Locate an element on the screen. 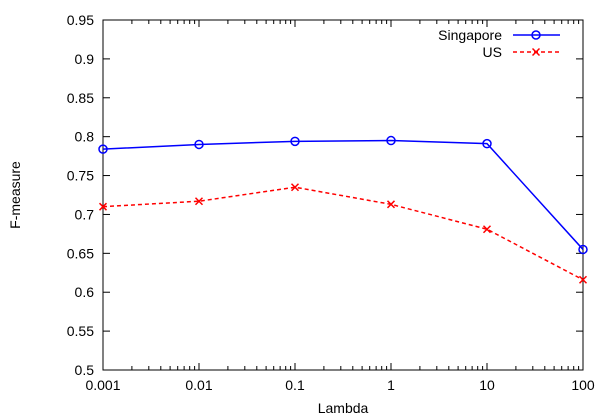 The height and width of the screenshot is (417, 598). x-tick-label: 0.1 is located at coordinates (295, 385).